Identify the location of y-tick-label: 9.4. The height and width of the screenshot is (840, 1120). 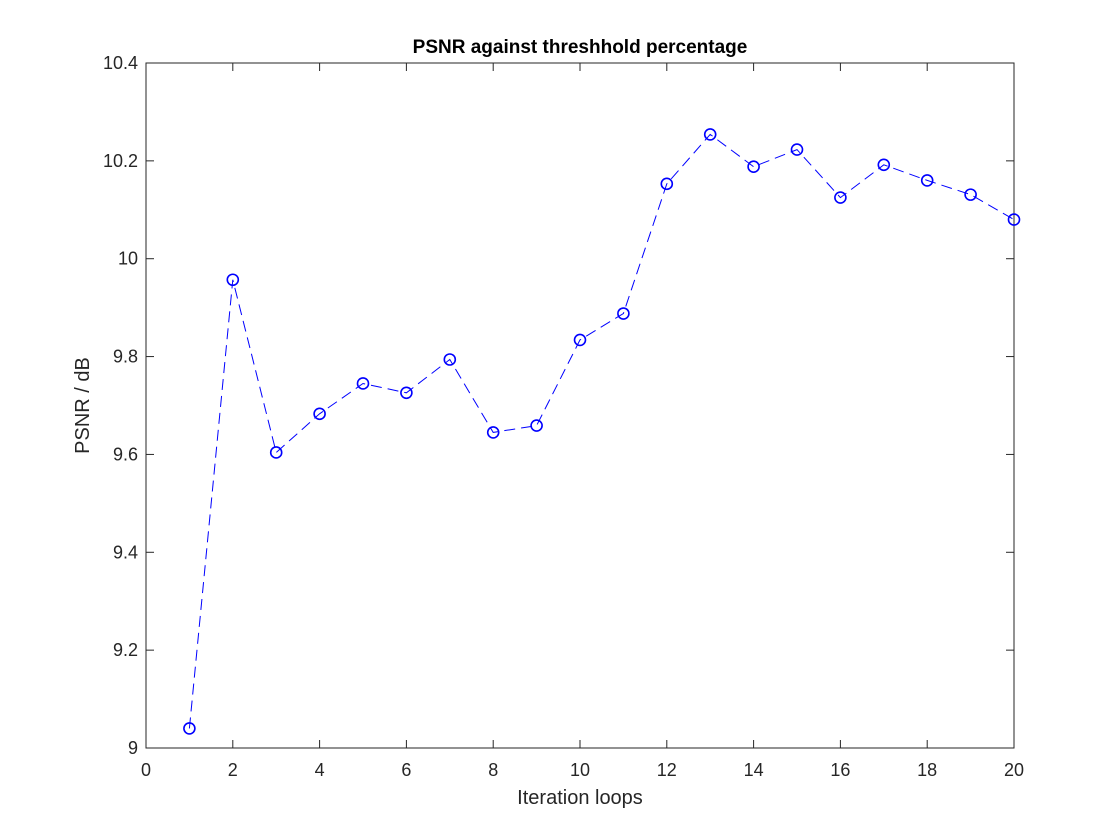
(125, 552).